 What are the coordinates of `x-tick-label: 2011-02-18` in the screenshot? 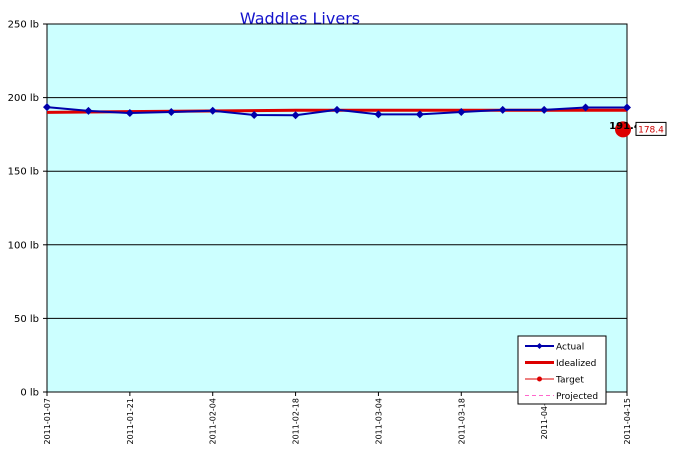 It's located at (296, 421).